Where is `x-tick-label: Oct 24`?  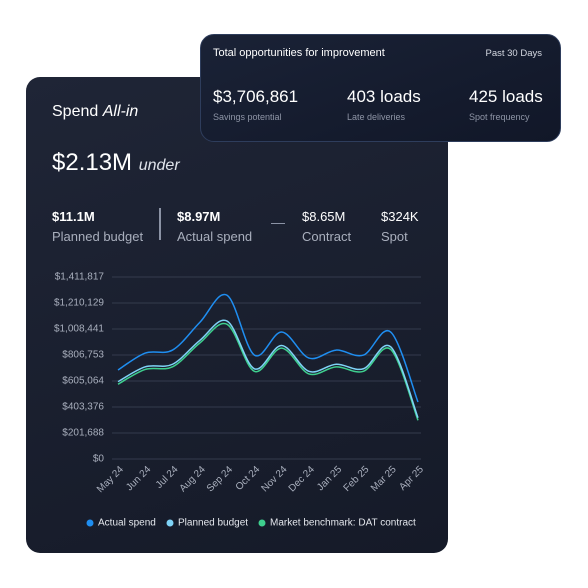 x-tick-label: Oct 24 is located at coordinates (248, 478).